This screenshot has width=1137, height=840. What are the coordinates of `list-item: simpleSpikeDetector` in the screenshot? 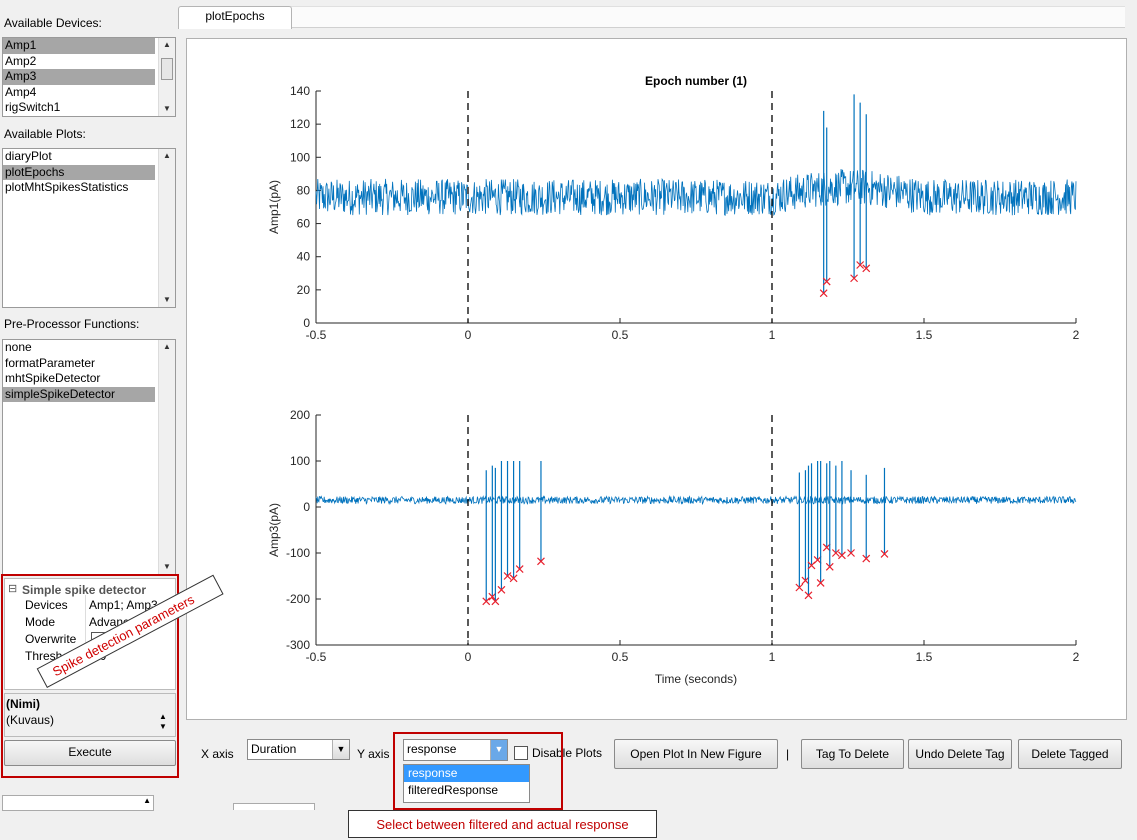 It's located at (79, 394).